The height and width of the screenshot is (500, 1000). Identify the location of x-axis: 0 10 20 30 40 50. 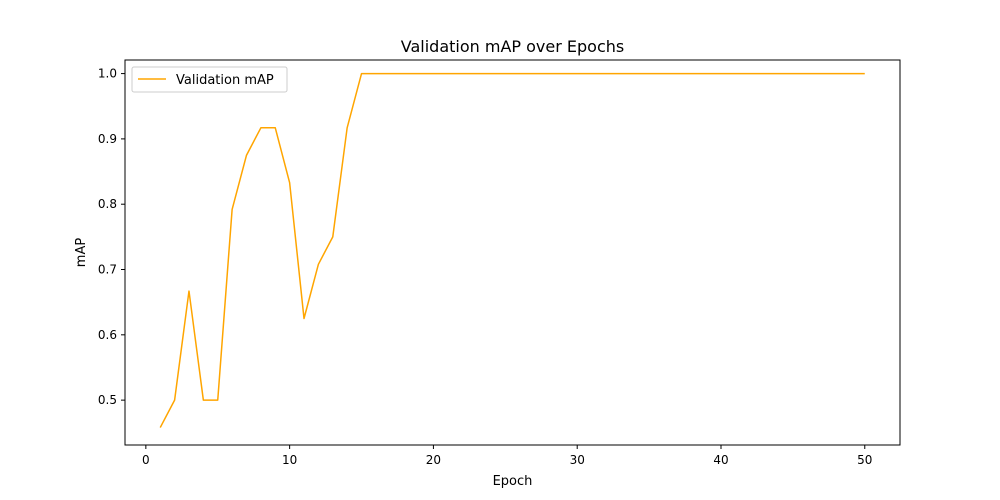
(507, 456).